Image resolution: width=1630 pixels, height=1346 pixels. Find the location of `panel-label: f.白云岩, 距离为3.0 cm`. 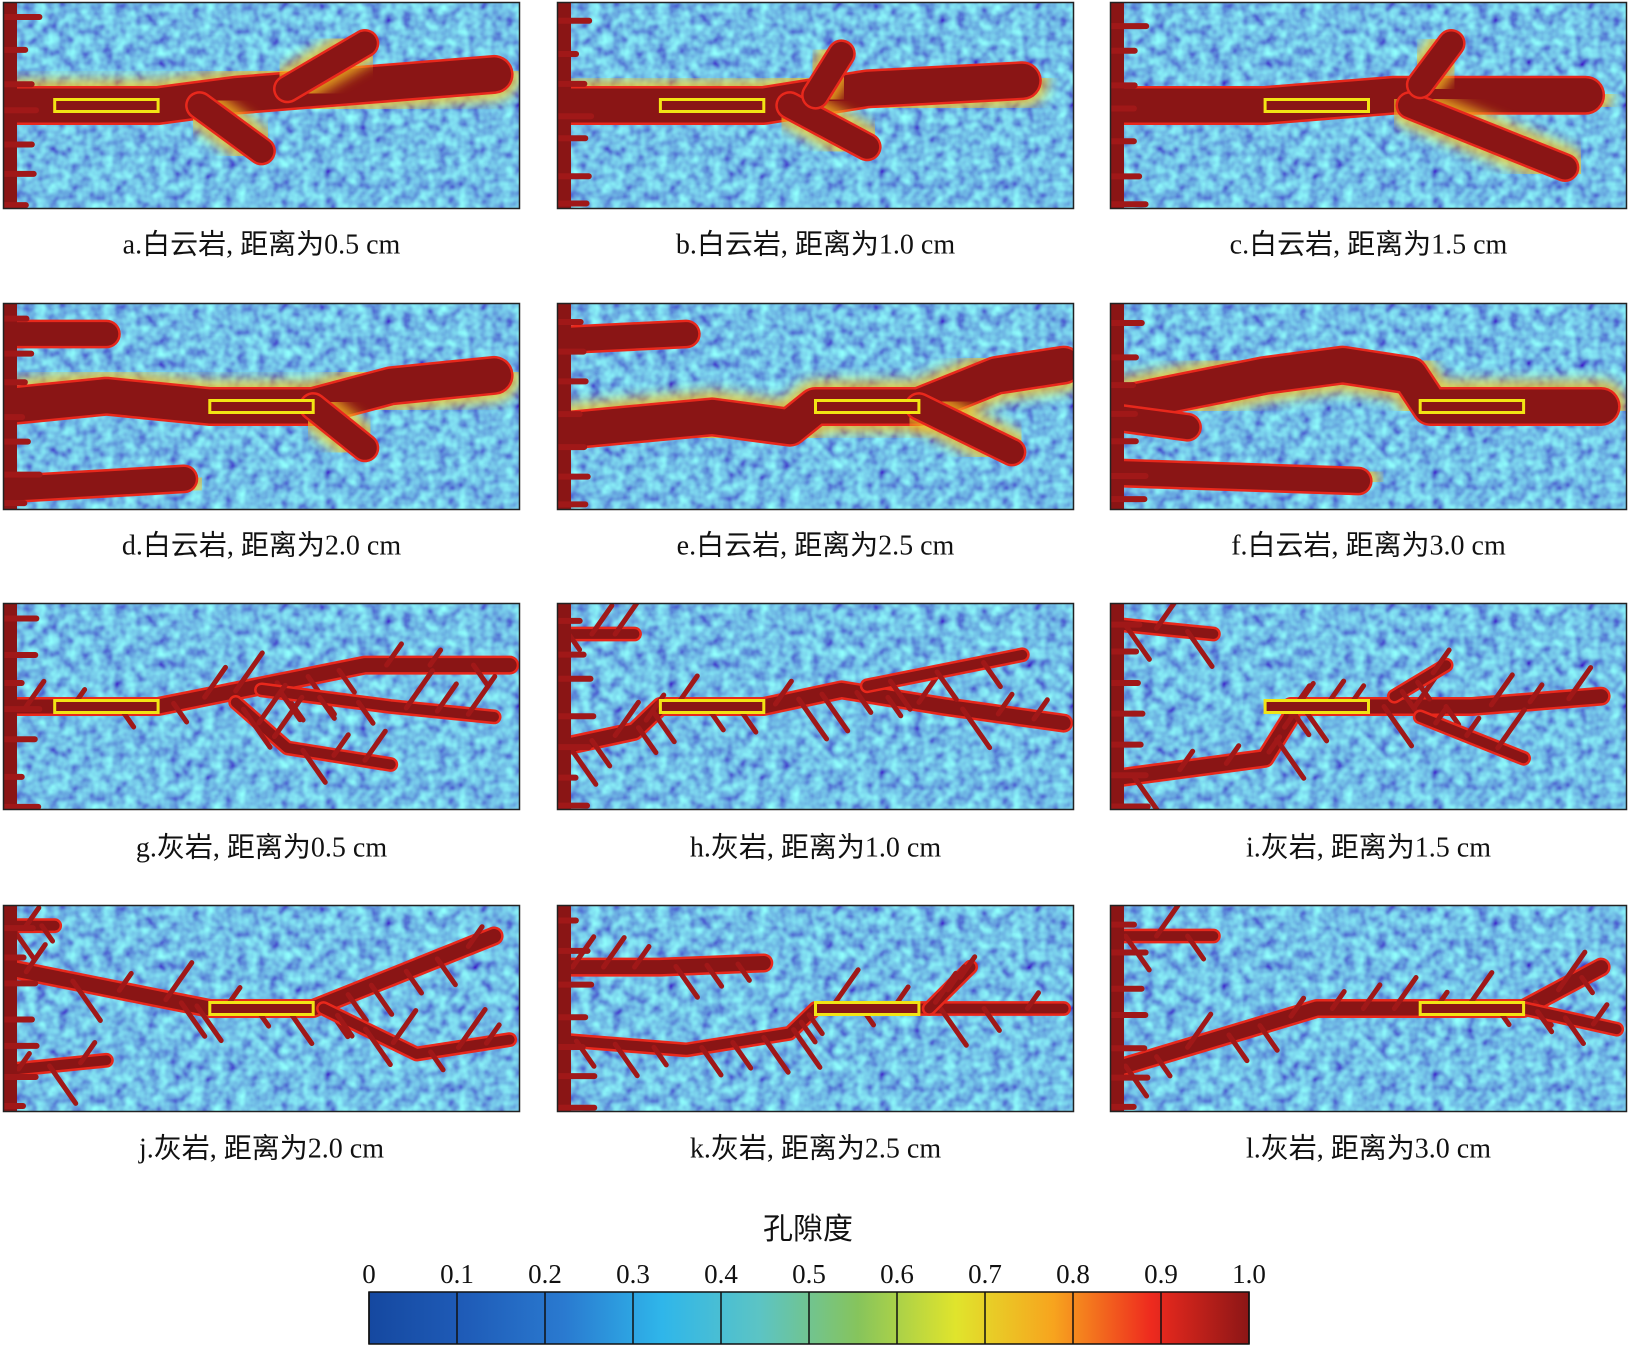

panel-label: f.白云岩, 距离为3.0 cm is located at coordinates (1368, 545).